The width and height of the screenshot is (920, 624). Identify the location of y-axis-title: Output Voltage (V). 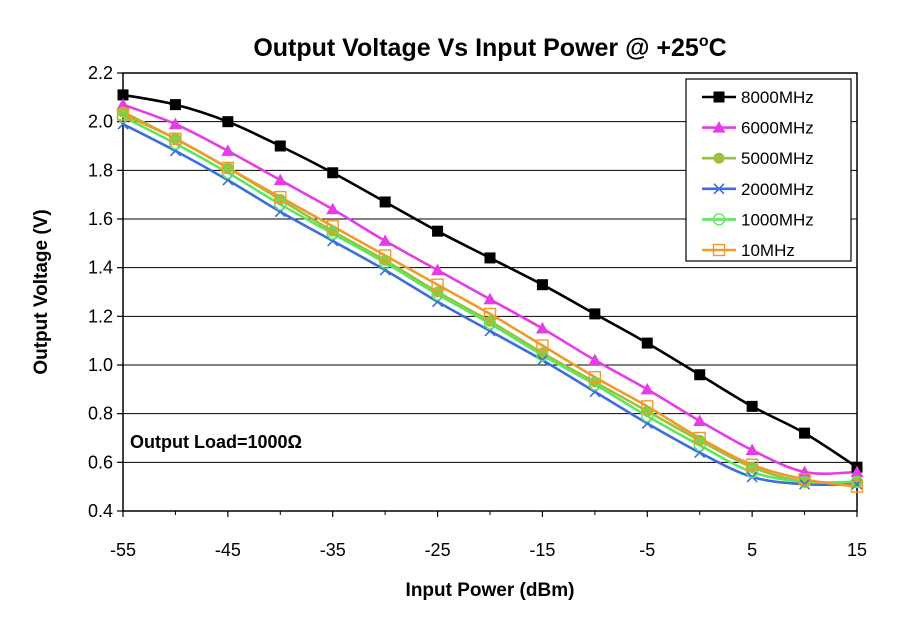
(41, 291).